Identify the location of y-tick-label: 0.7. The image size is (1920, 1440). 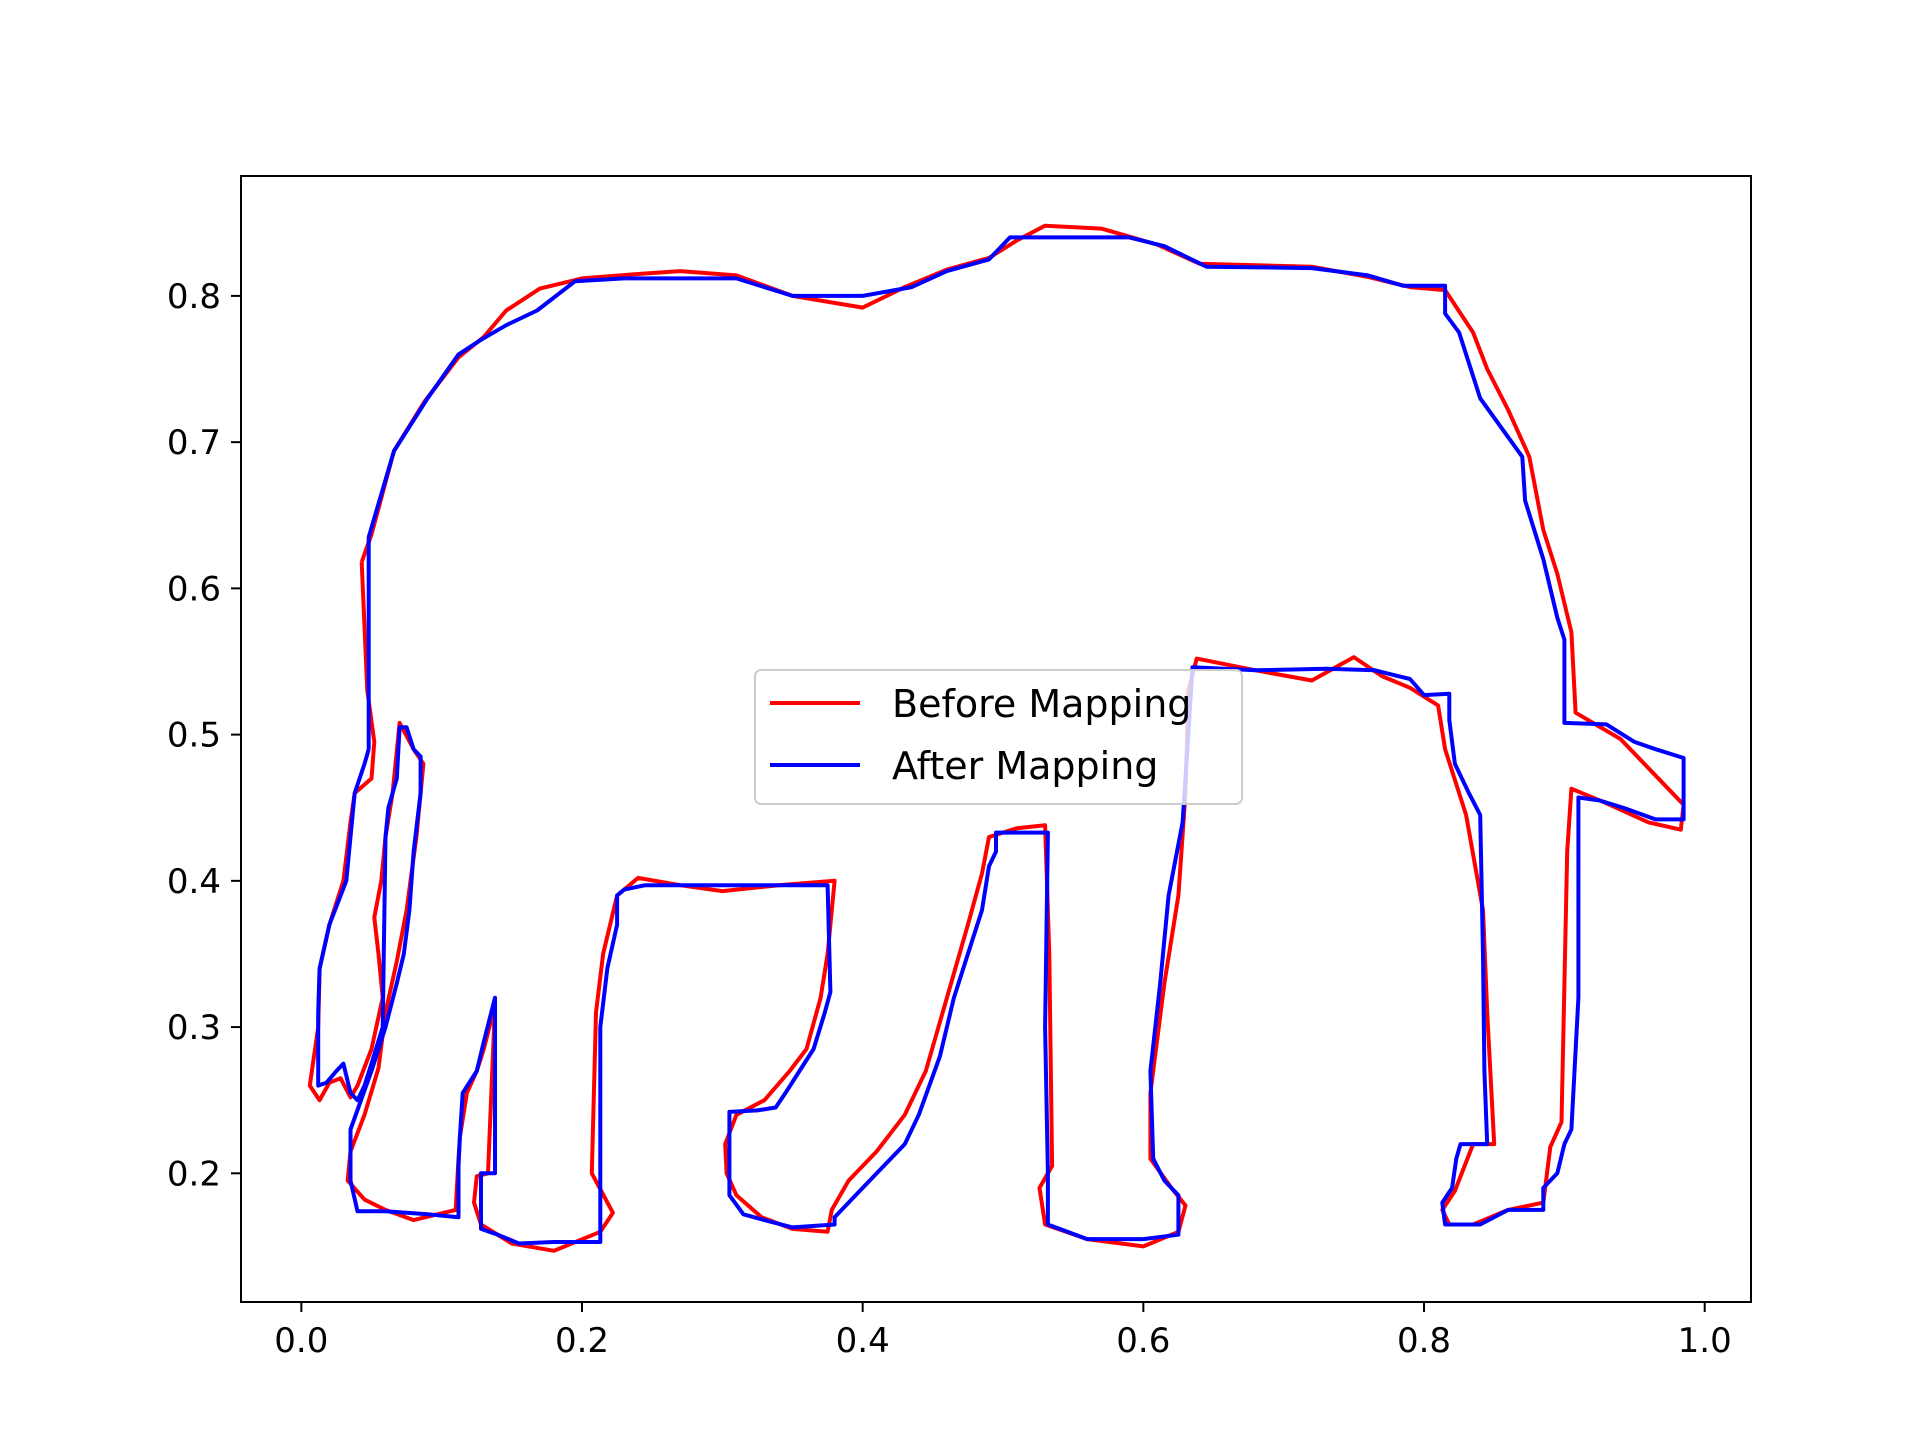
(194, 443).